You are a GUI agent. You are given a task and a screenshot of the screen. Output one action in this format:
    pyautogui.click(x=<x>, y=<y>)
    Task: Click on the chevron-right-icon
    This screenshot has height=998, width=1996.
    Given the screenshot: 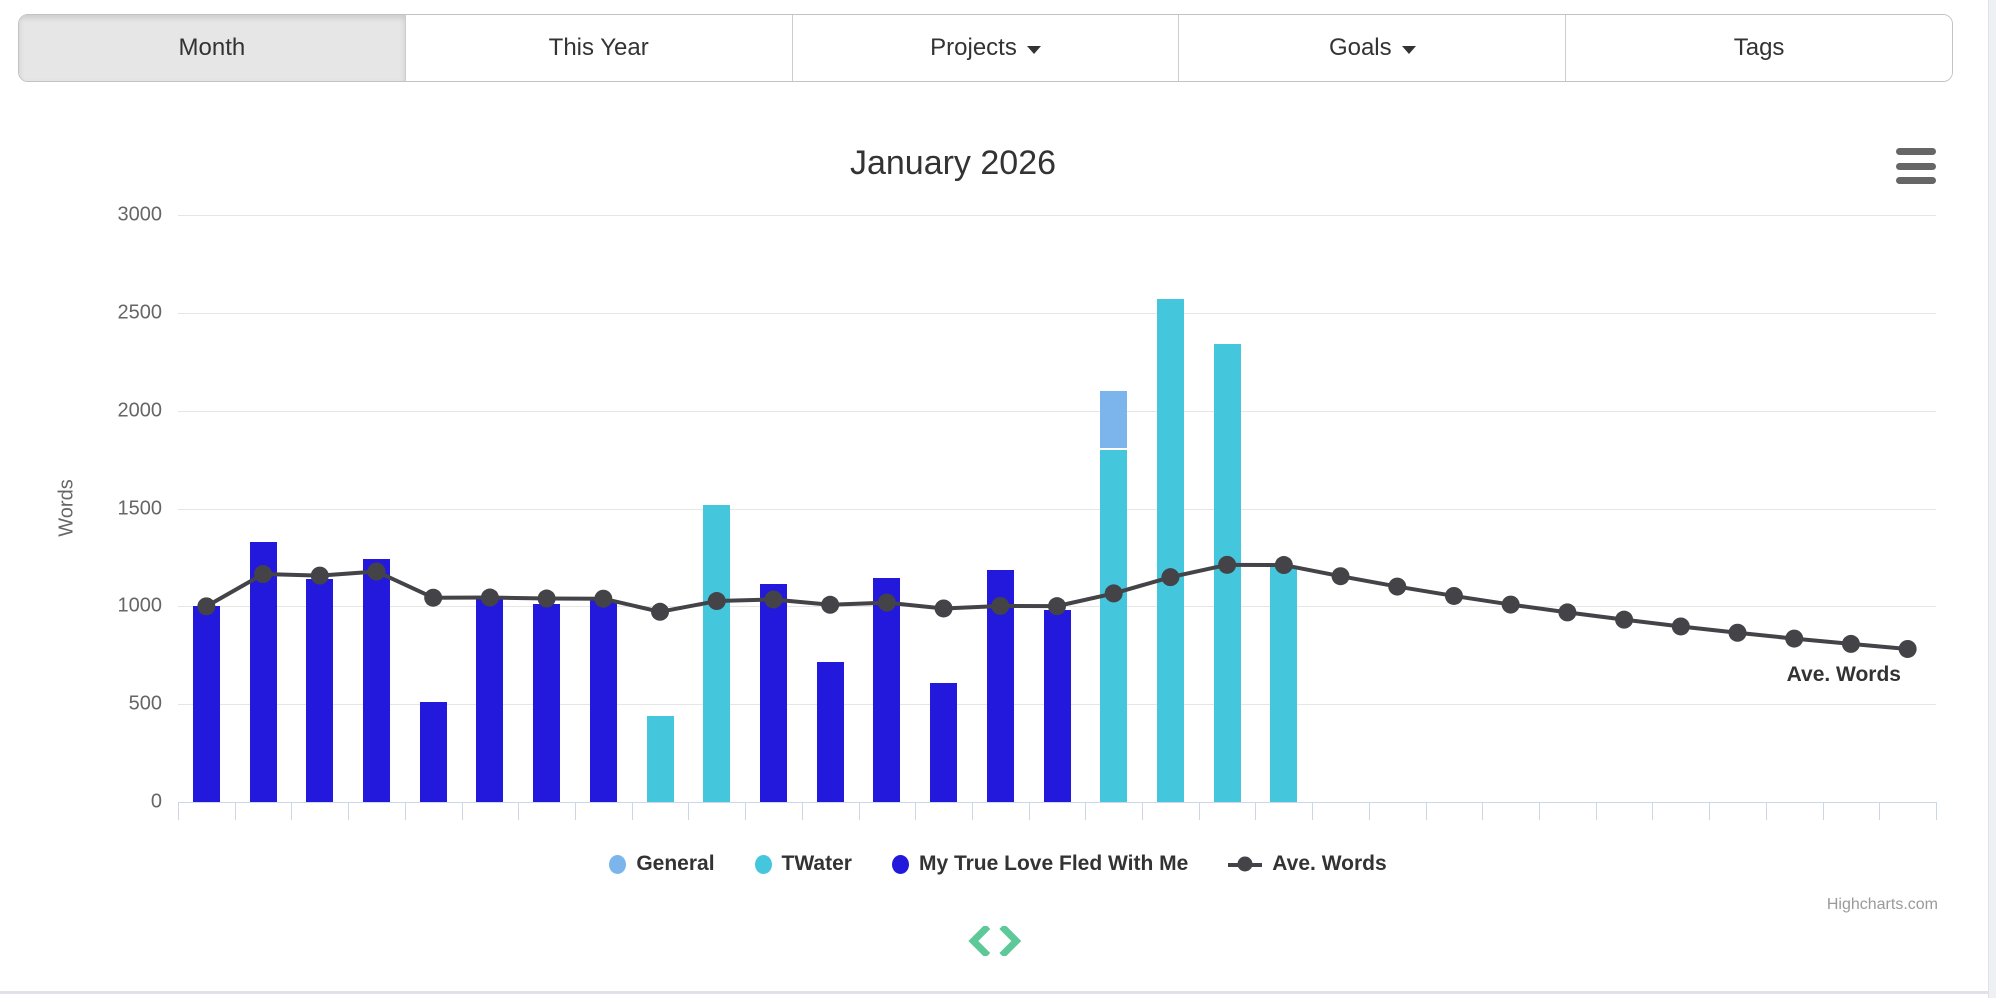 What is the action you would take?
    pyautogui.click(x=1010, y=941)
    